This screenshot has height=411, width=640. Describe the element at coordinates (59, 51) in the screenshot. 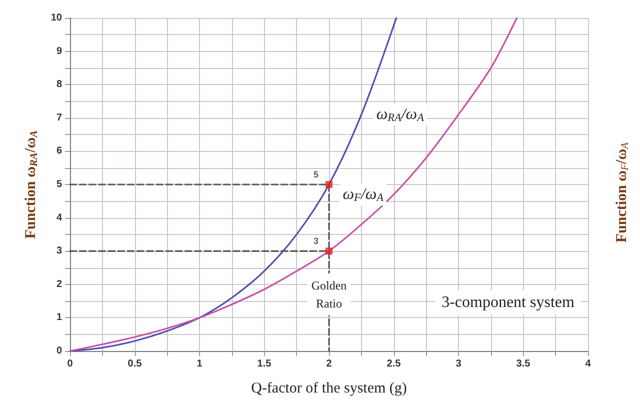

I see `y-tick-label: 9` at that location.